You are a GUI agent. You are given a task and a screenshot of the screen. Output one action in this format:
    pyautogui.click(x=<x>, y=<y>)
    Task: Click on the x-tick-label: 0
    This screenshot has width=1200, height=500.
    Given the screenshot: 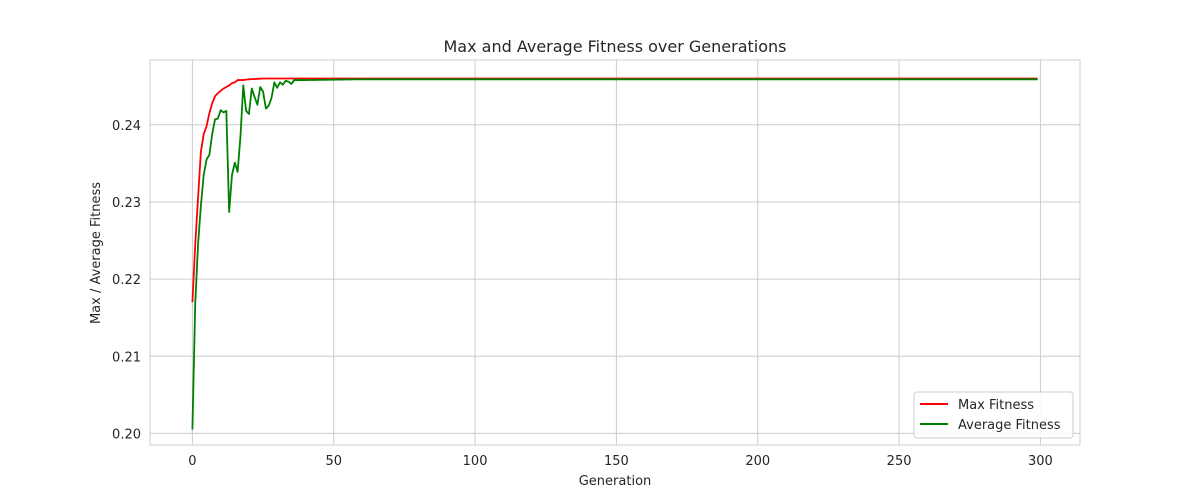 What is the action you would take?
    pyautogui.click(x=192, y=461)
    